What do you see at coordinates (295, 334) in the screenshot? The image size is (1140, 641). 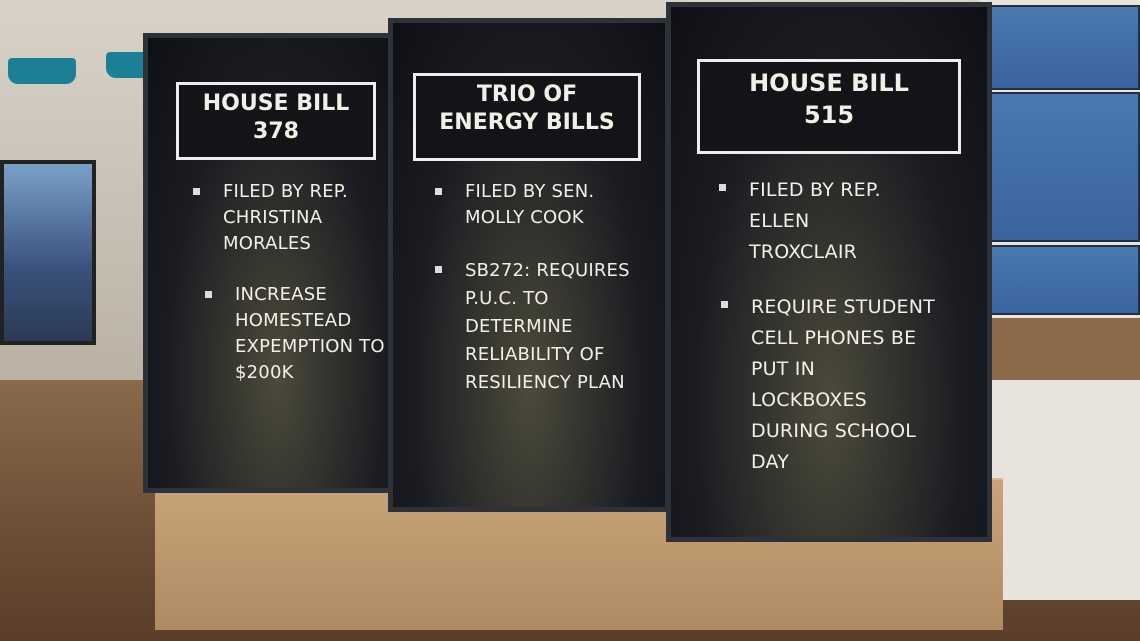 I see `bullet-item: INCREASE HOMESTEAD EXPEMPTION TO $200K` at bounding box center [295, 334].